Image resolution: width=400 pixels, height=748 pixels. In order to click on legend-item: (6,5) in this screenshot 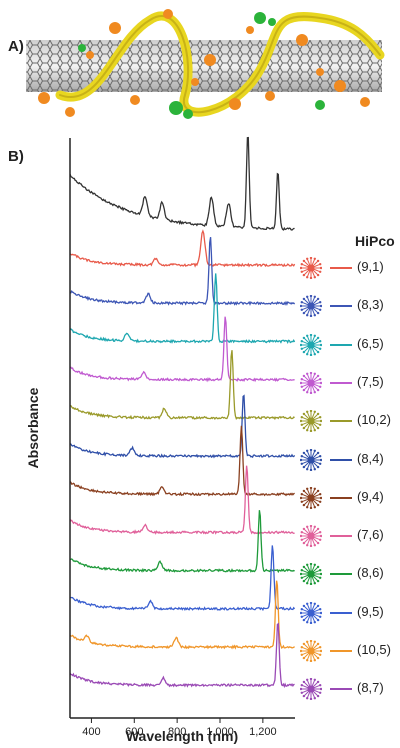, I will do `click(350, 344)`.